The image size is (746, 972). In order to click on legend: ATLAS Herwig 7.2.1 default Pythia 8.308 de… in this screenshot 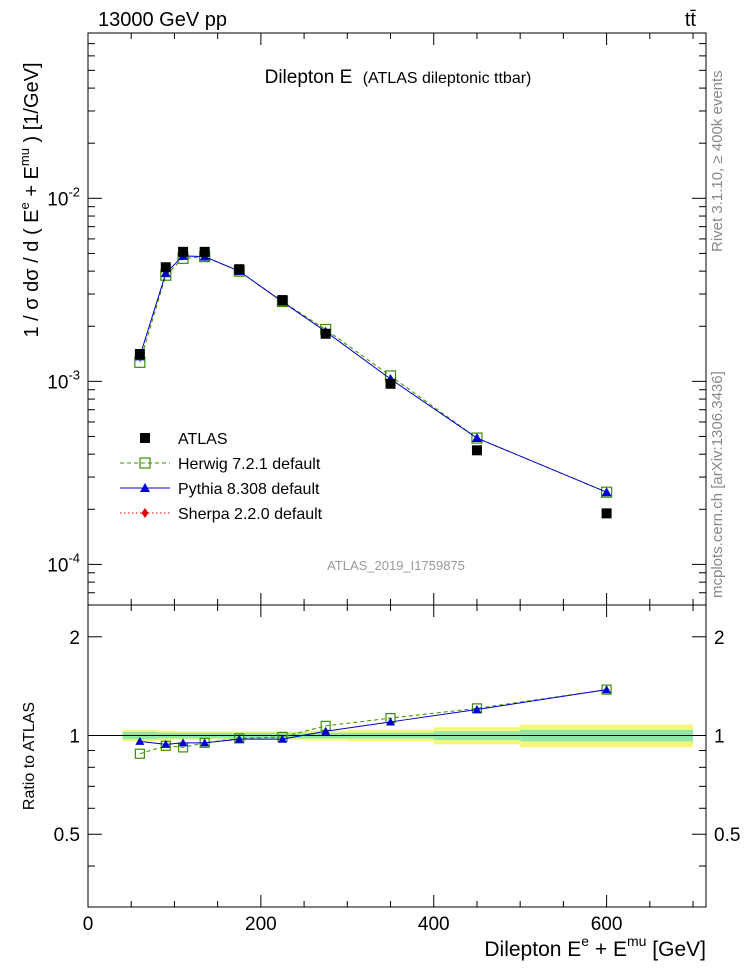, I will do `click(221, 477)`.